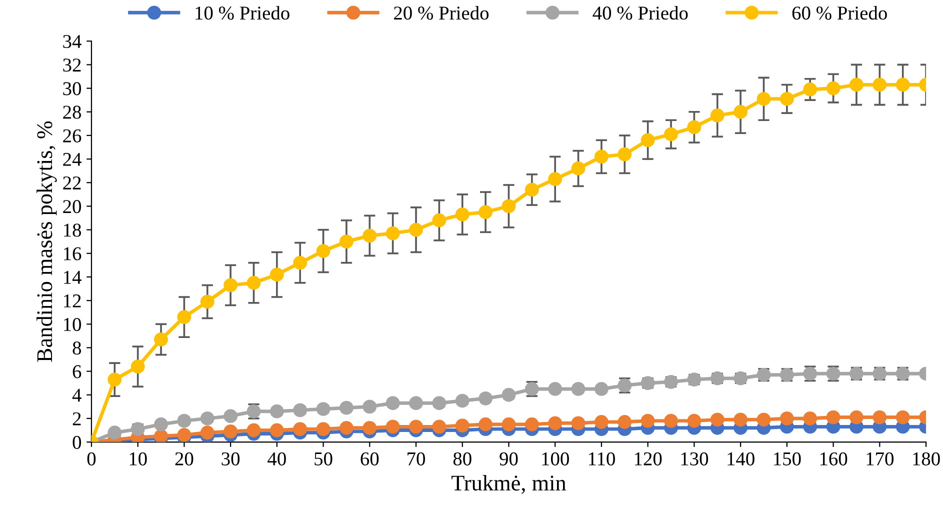 The height and width of the screenshot is (514, 943). I want to click on y-tick-label: 14, so click(73, 277).